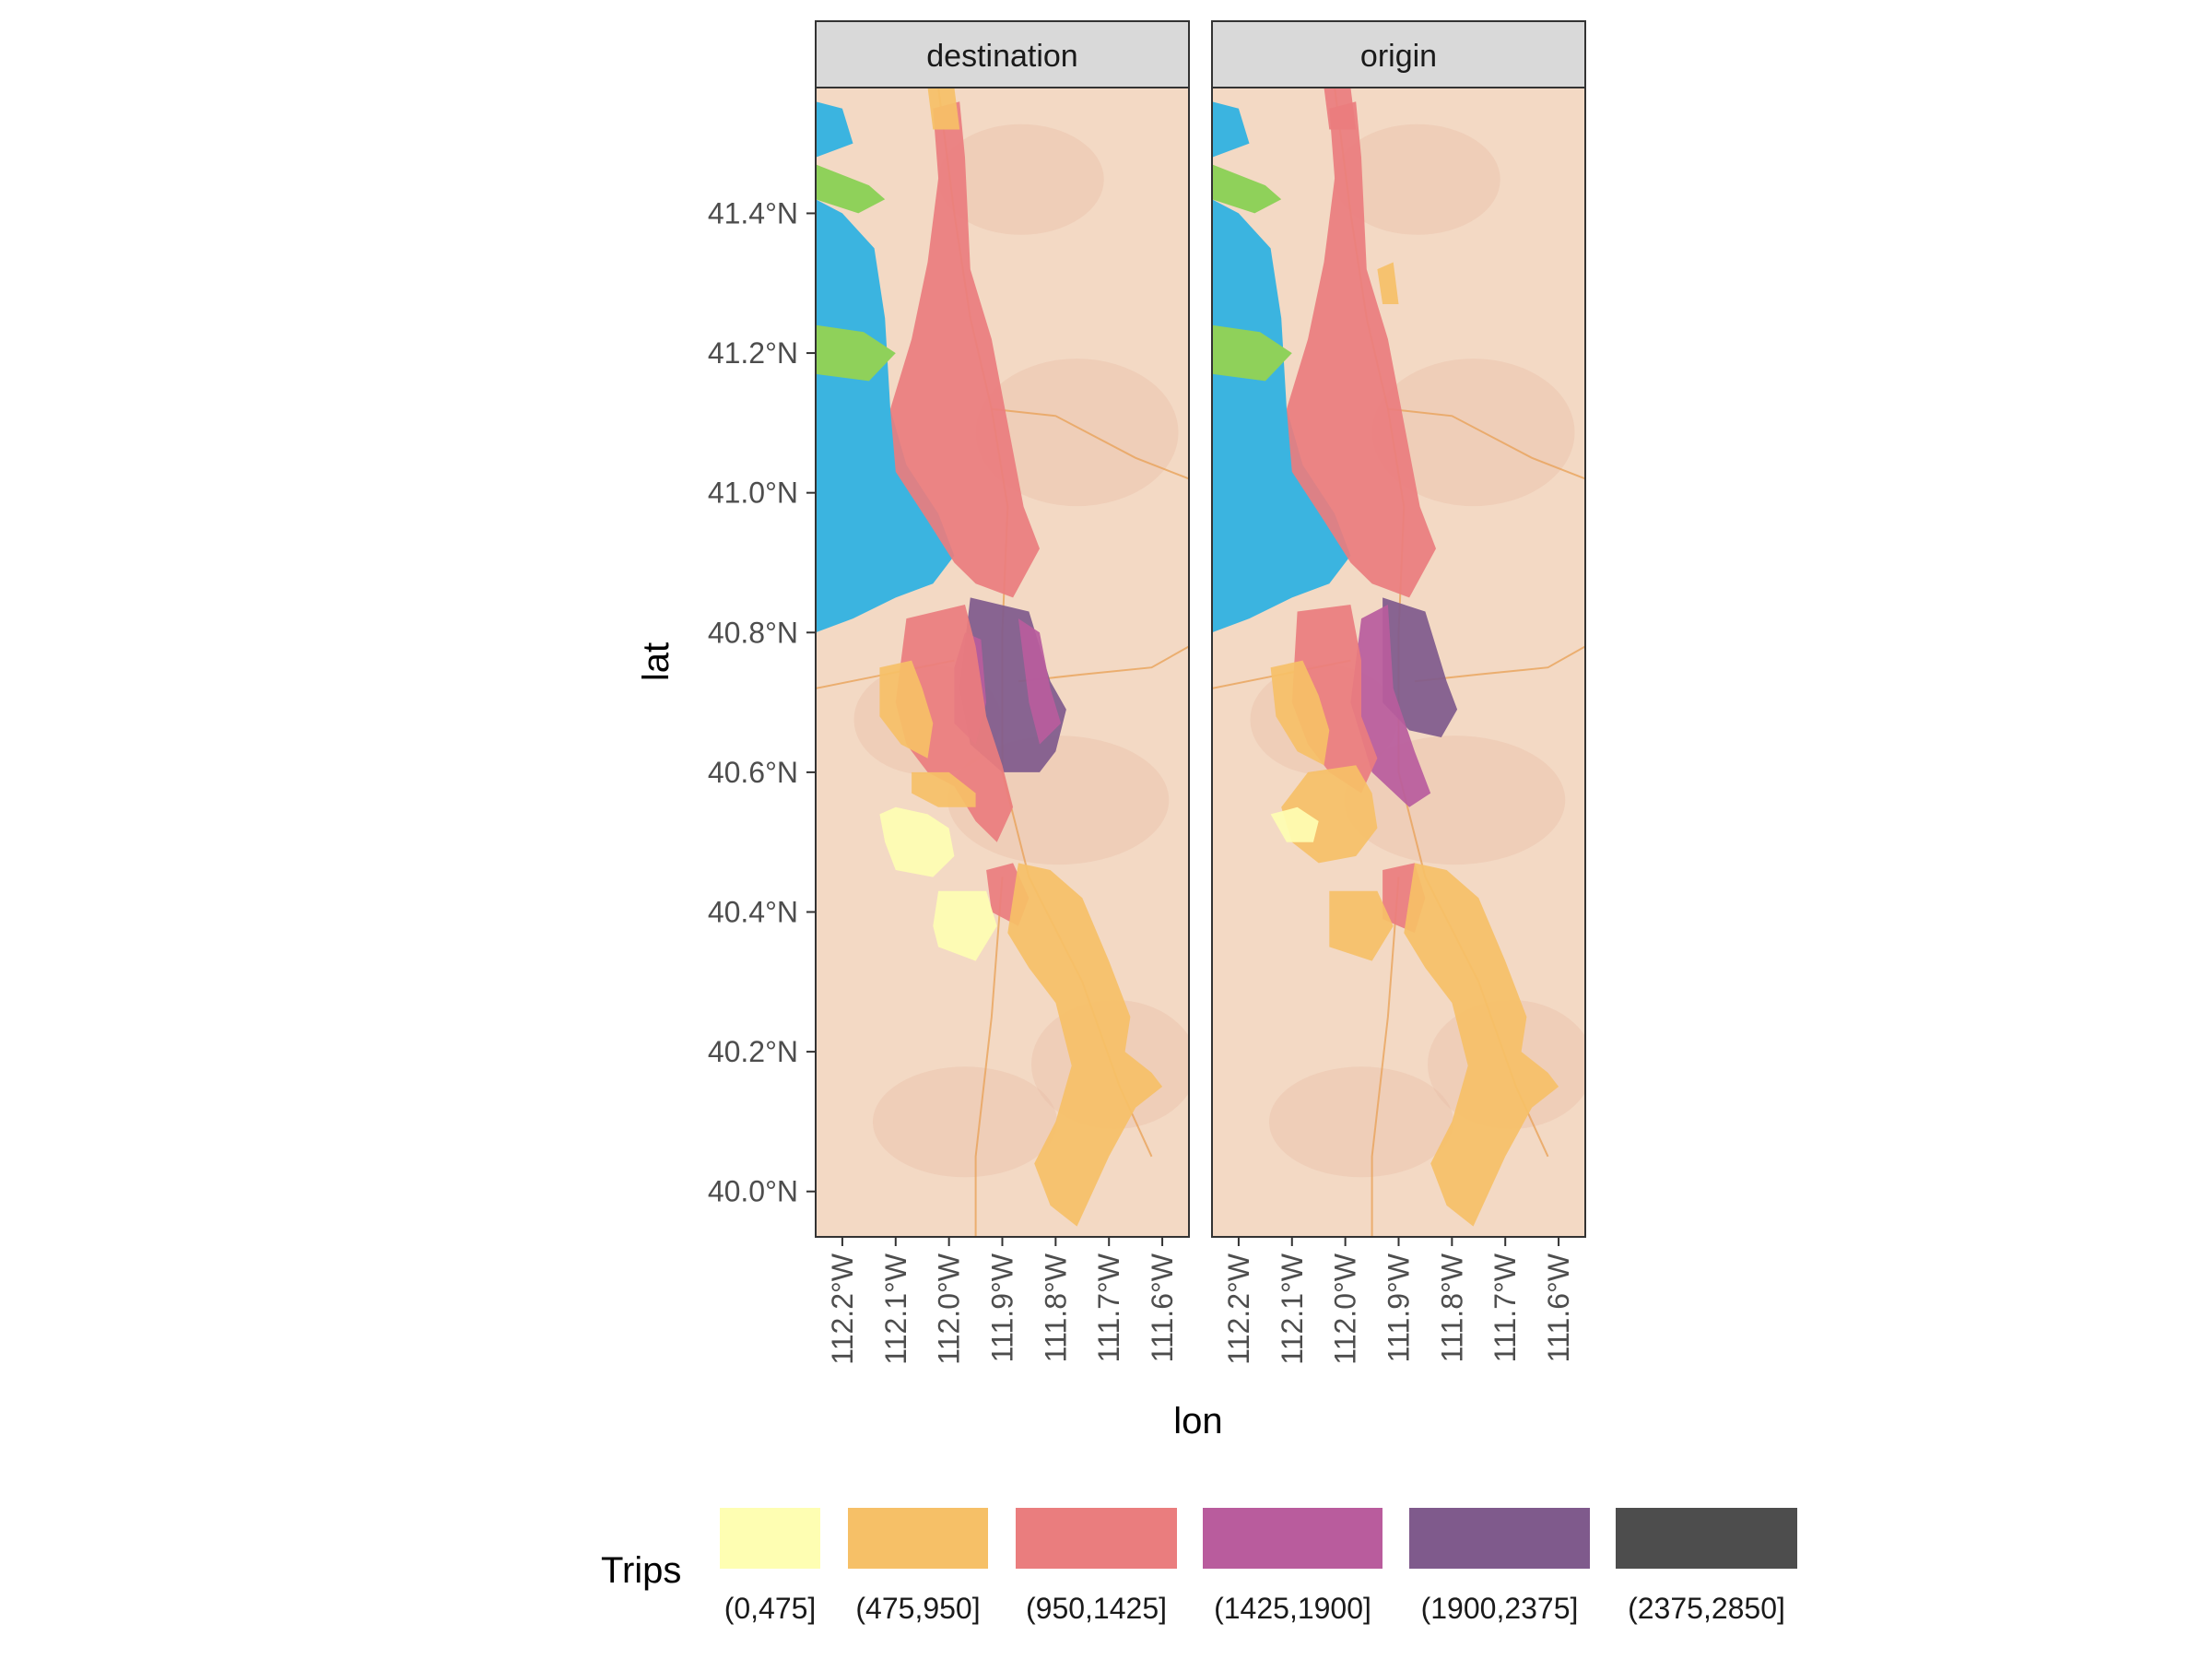 The width and height of the screenshot is (2212, 1659). I want to click on facet-label-origin: origin, so click(1398, 56).